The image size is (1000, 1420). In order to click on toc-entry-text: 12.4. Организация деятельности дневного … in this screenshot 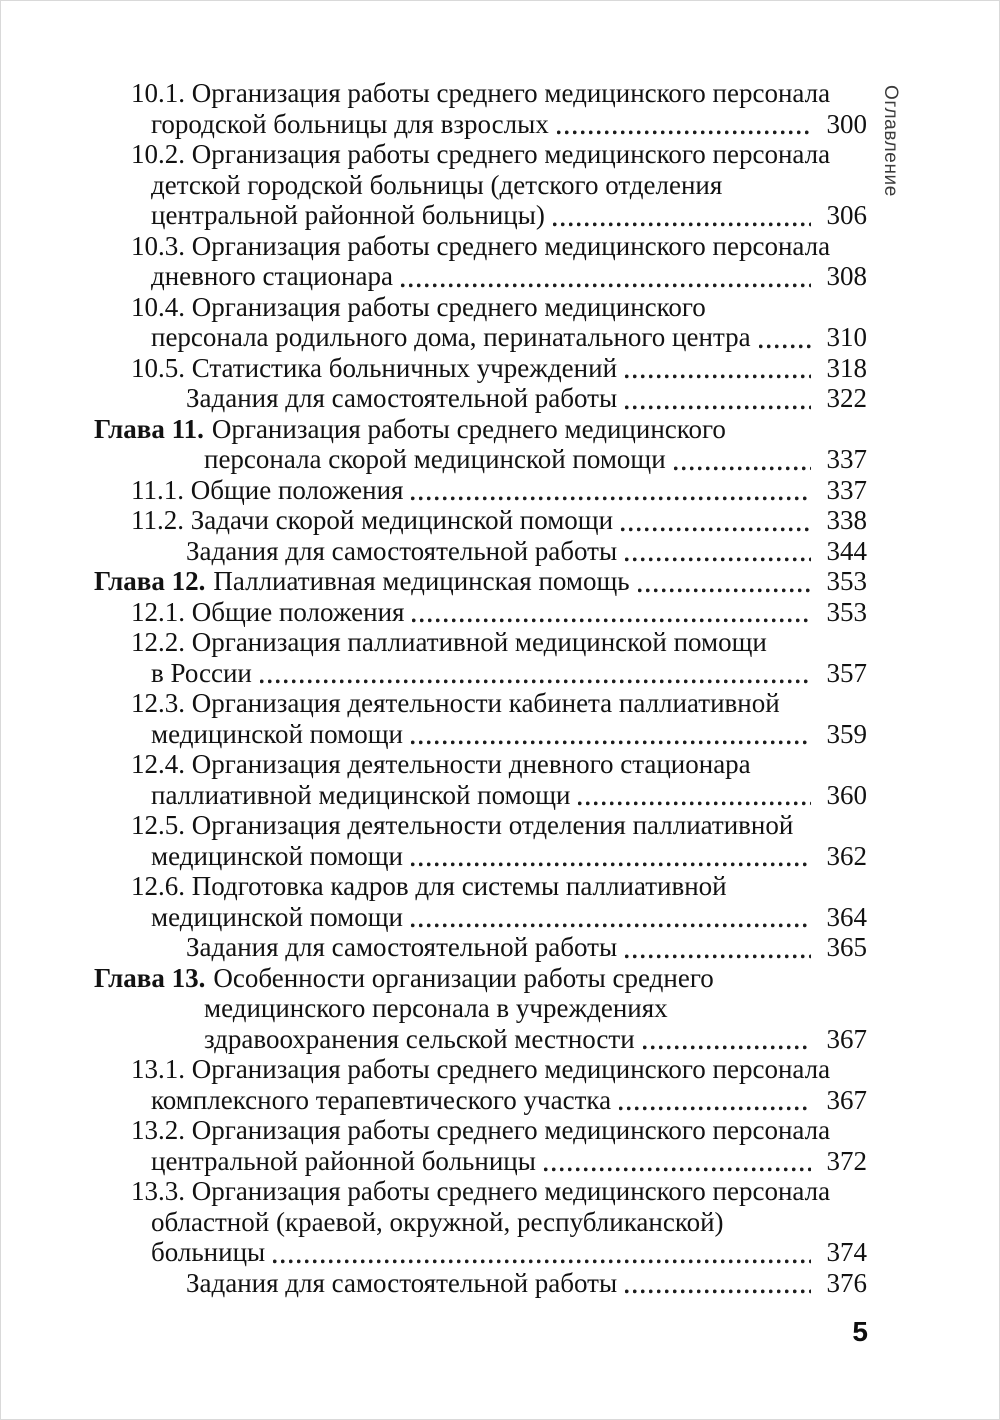, I will do `click(441, 764)`.